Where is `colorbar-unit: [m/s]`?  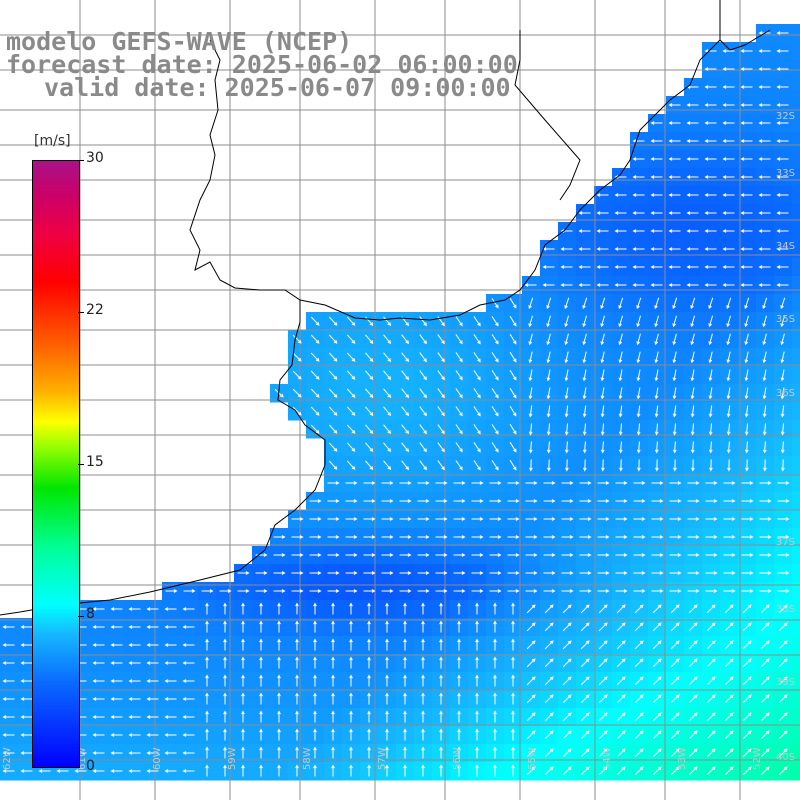
colorbar-unit: [m/s] is located at coordinates (52, 141).